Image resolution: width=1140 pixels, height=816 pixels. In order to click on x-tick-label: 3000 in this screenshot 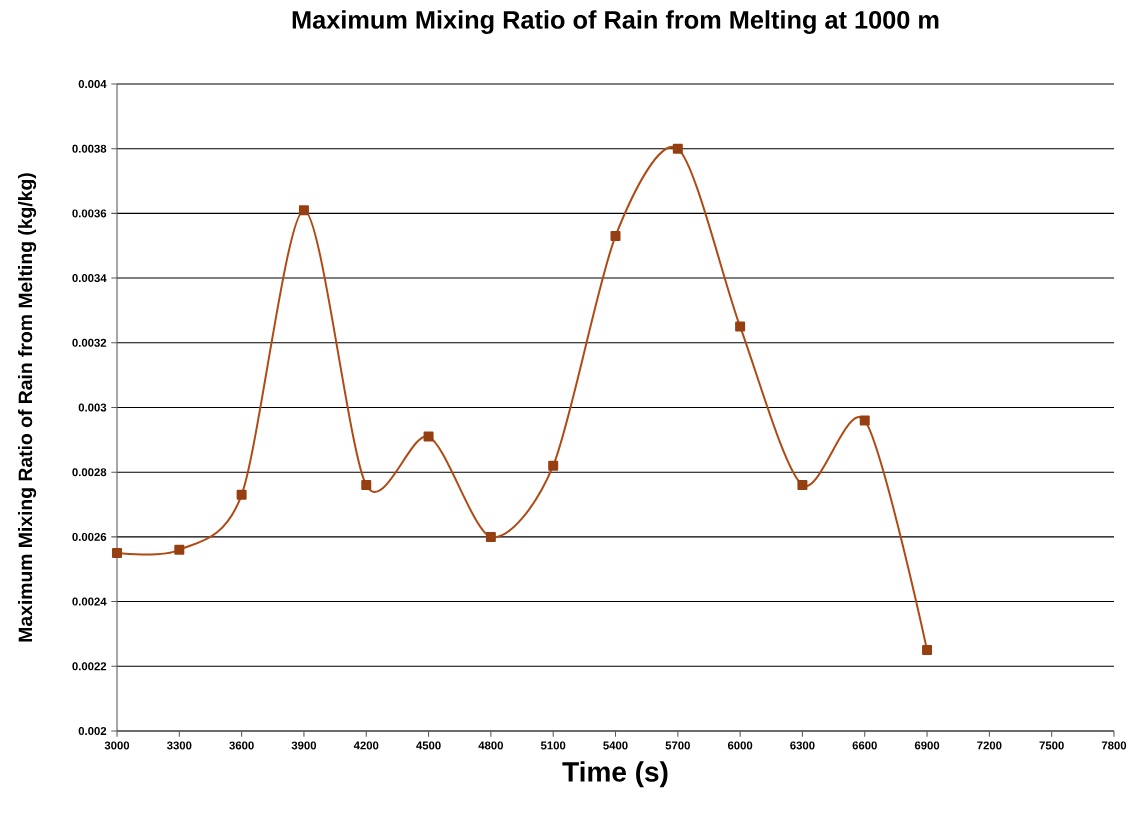, I will do `click(117, 745)`.